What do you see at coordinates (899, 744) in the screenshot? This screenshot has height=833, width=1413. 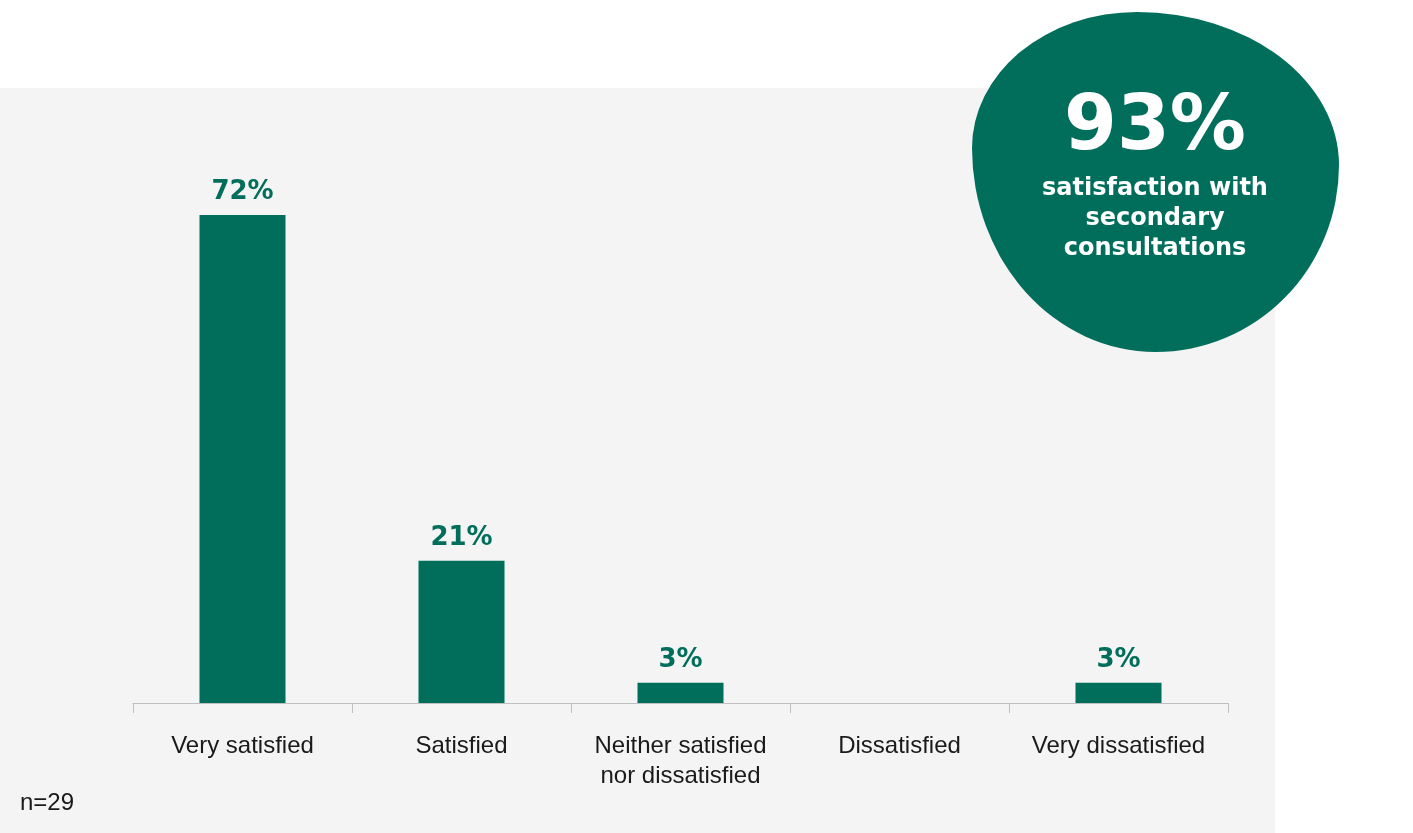 I see `x-tick-label: Dissatisfied` at bounding box center [899, 744].